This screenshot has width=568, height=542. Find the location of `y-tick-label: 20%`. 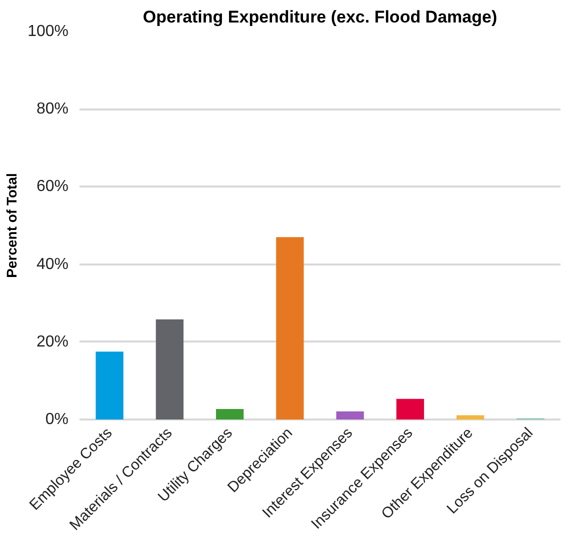

y-tick-label: 20% is located at coordinates (52, 341).